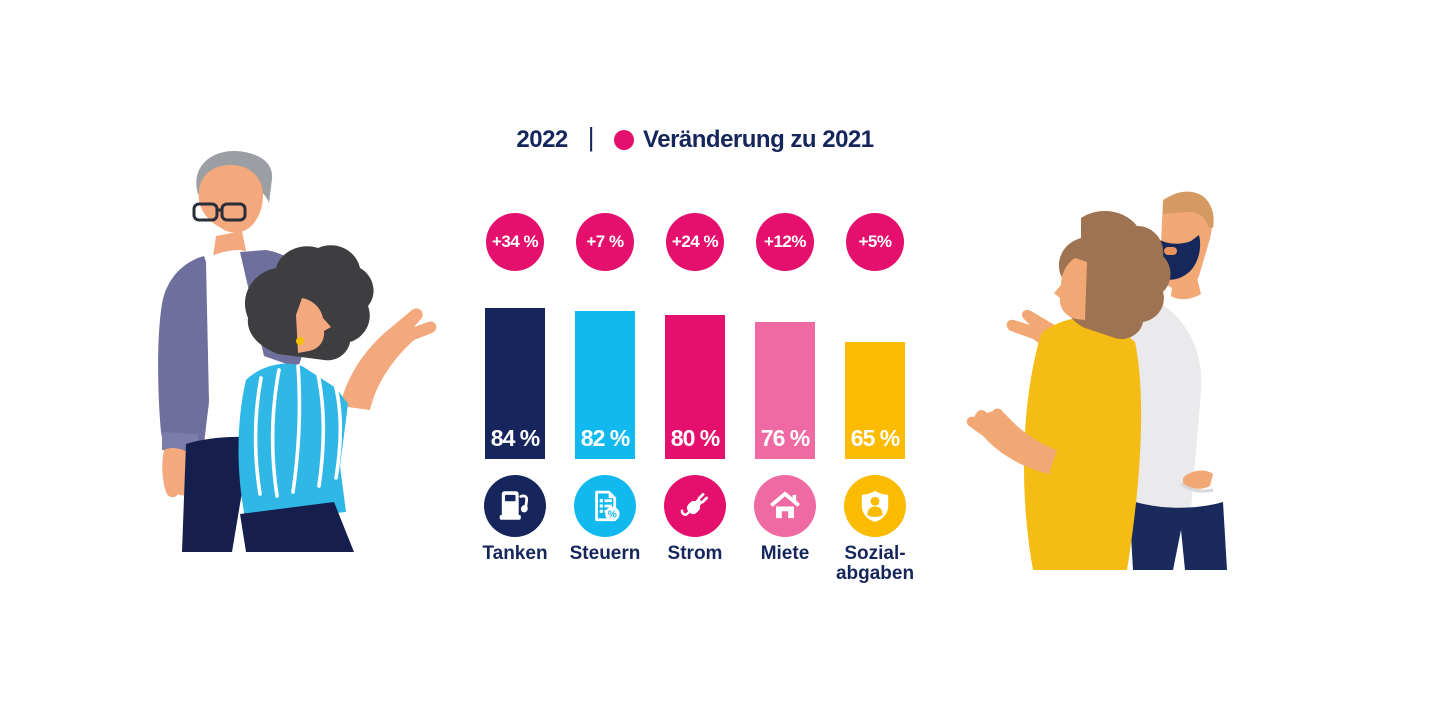  I want to click on delta-value: +7 %, so click(605, 241).